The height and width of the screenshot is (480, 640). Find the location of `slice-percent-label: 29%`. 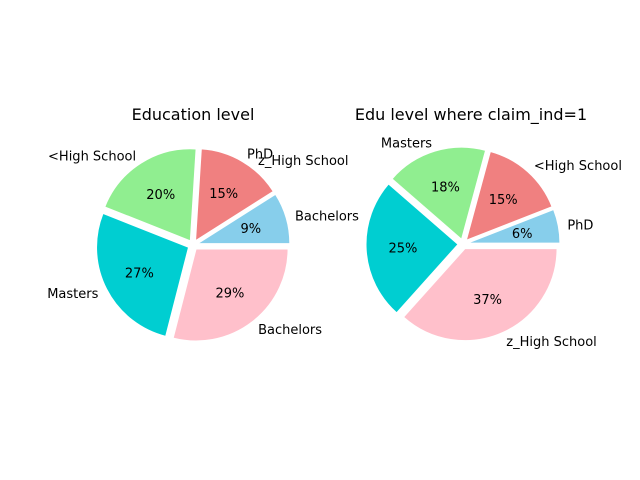

slice-percent-label: 29% is located at coordinates (229, 294).